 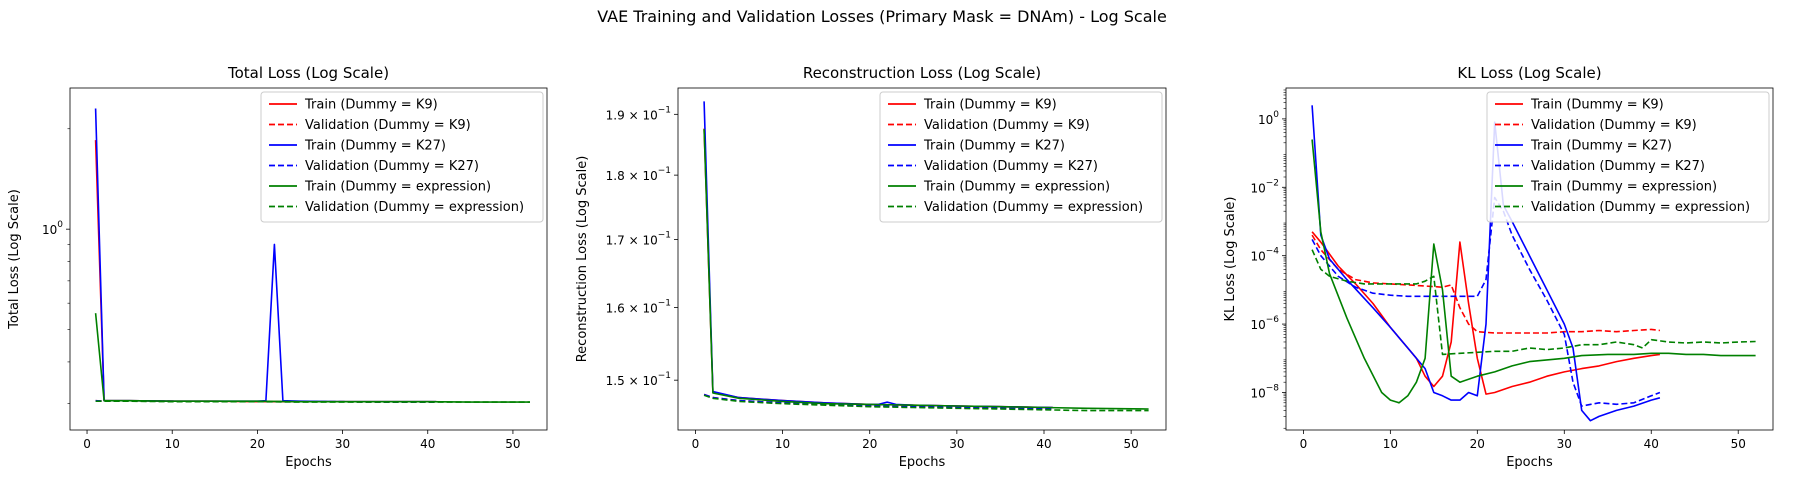 I want to click on total-loss-xtick-label: 30, so click(x=342, y=444).